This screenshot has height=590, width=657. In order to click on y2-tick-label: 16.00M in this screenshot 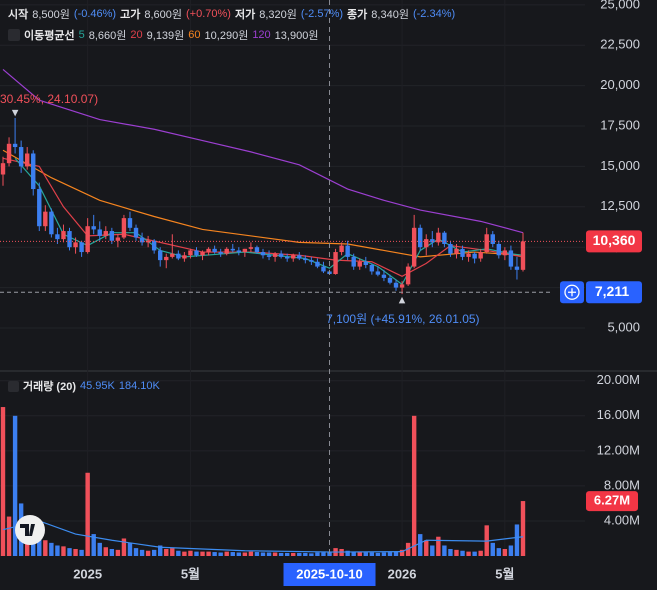, I will do `click(618, 414)`.